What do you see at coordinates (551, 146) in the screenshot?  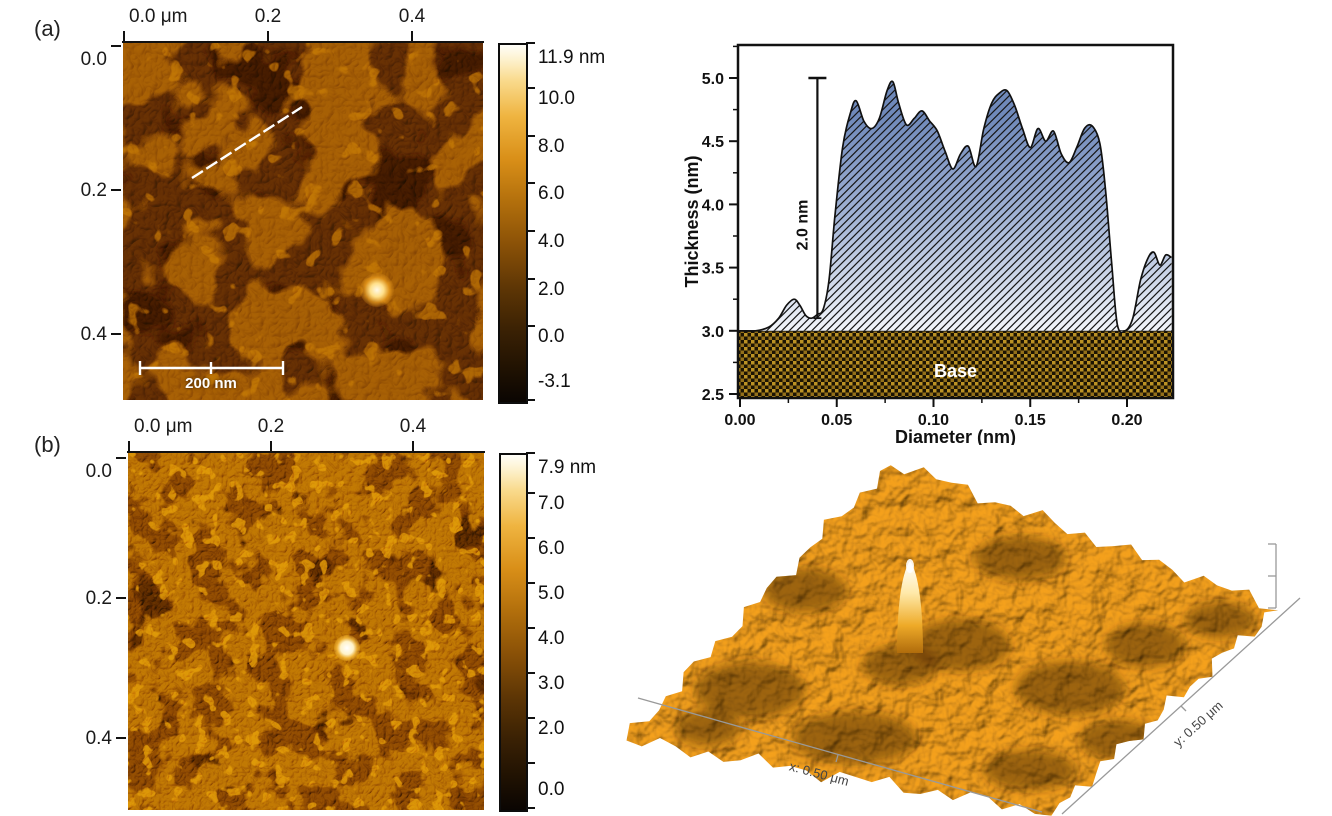 I see `panel-a-cb-label: 8.0` at bounding box center [551, 146].